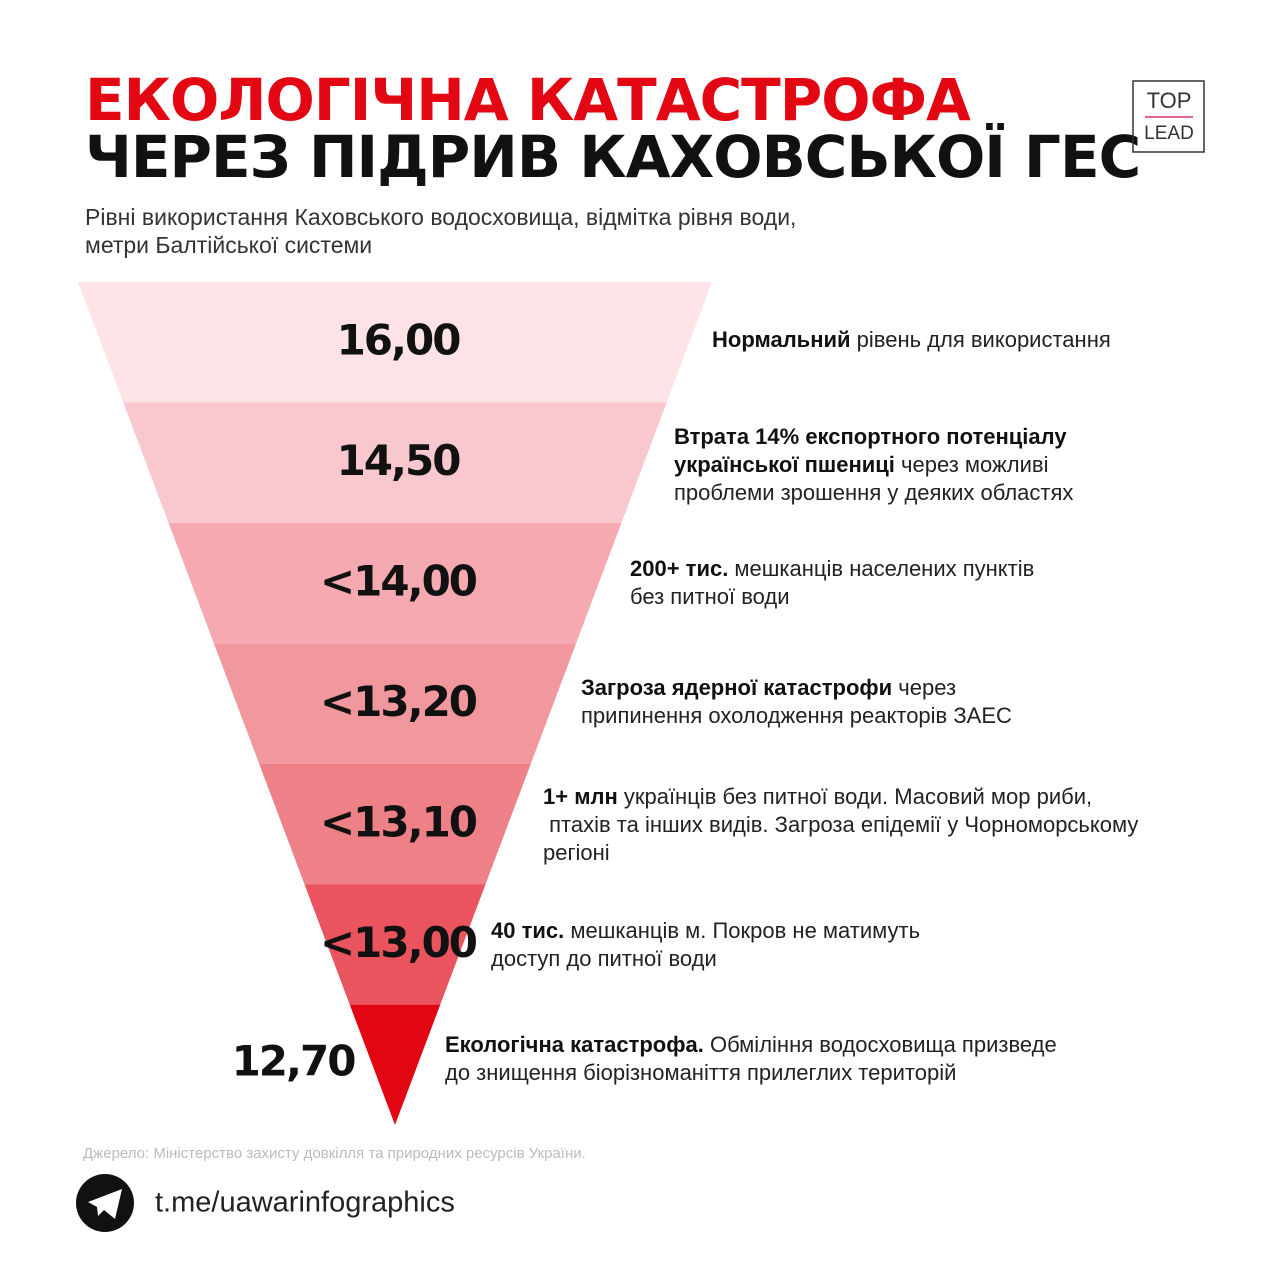 This screenshot has width=1280, height=1280. What do you see at coordinates (736, 687) in the screenshot?
I see `description-segment: Загроза ядерної катастрофи` at bounding box center [736, 687].